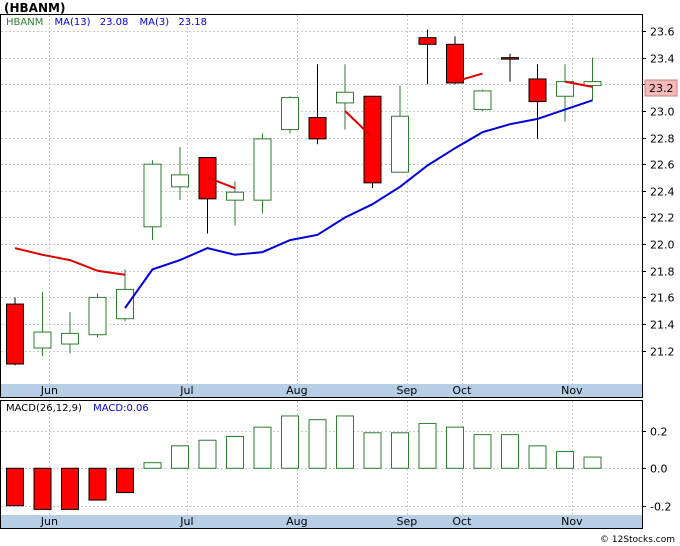 The height and width of the screenshot is (546, 680). I want to click on macd-tick-label: 0.0, so click(659, 469).